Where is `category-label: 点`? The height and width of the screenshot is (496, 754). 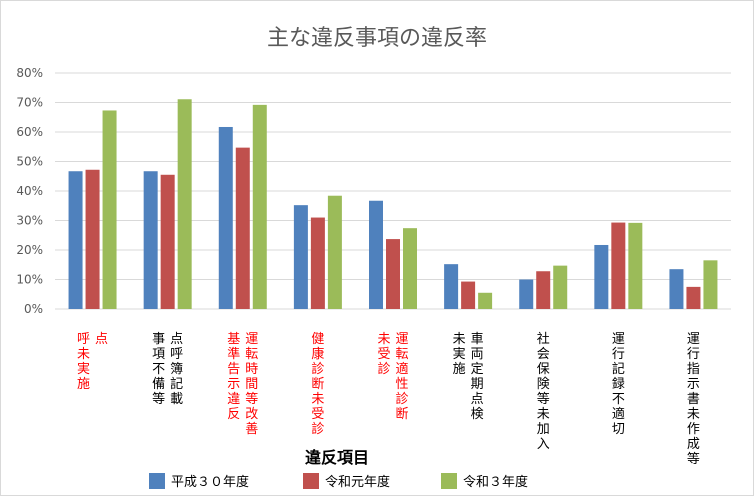 category-label: 点 is located at coordinates (101, 339).